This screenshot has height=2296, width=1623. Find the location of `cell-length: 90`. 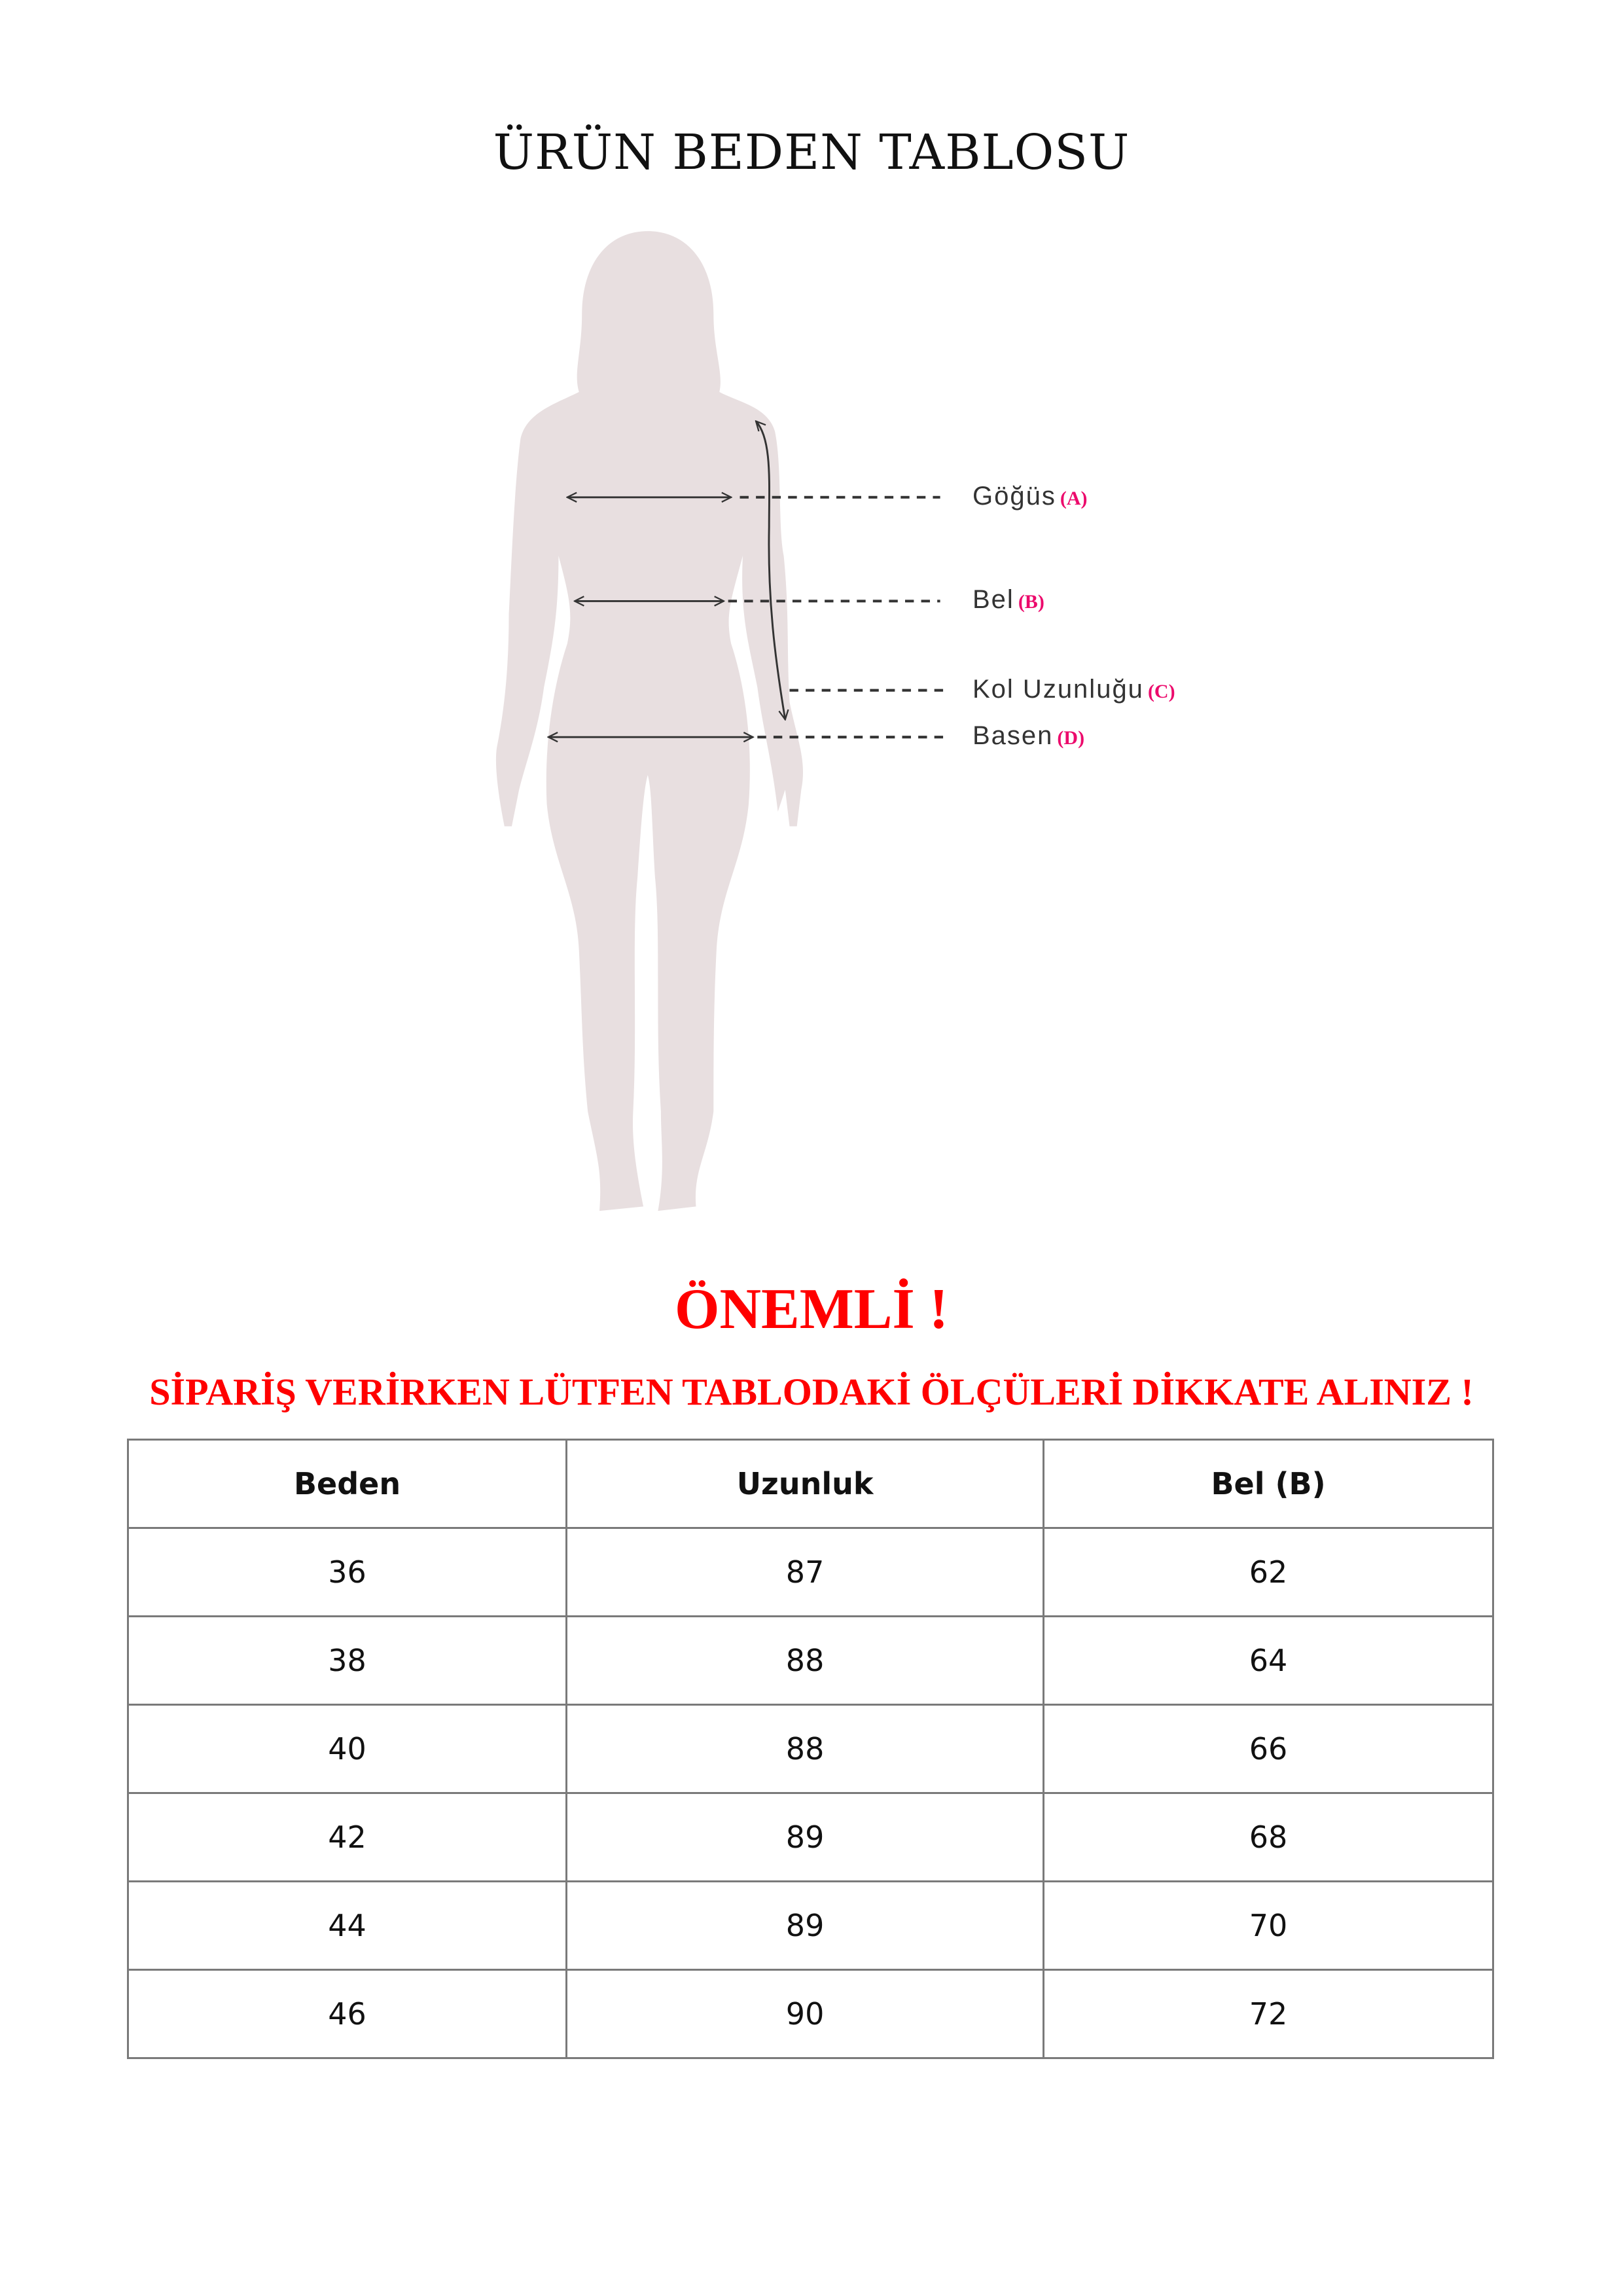

cell-length: 90 is located at coordinates (805, 2014).